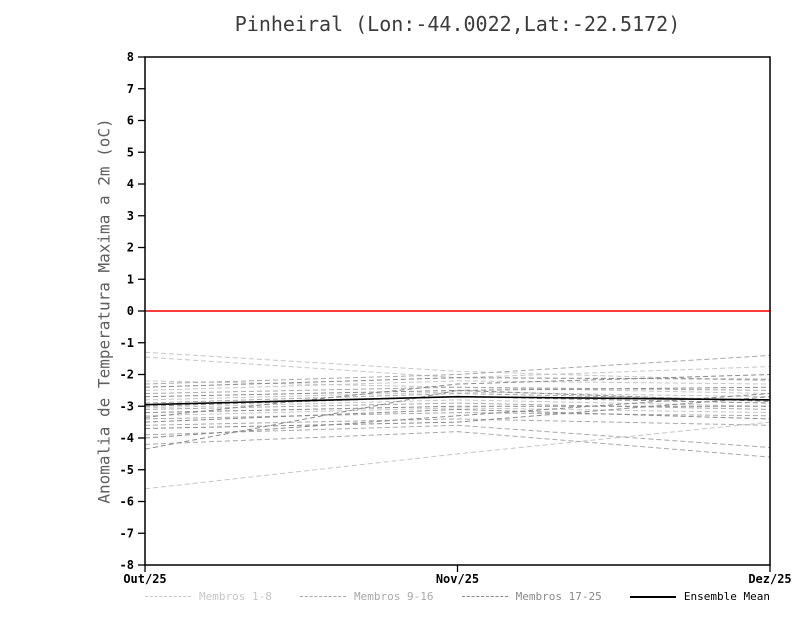 This screenshot has width=800, height=618. What do you see at coordinates (127, 565) in the screenshot?
I see `y-tick-label: -8` at bounding box center [127, 565].